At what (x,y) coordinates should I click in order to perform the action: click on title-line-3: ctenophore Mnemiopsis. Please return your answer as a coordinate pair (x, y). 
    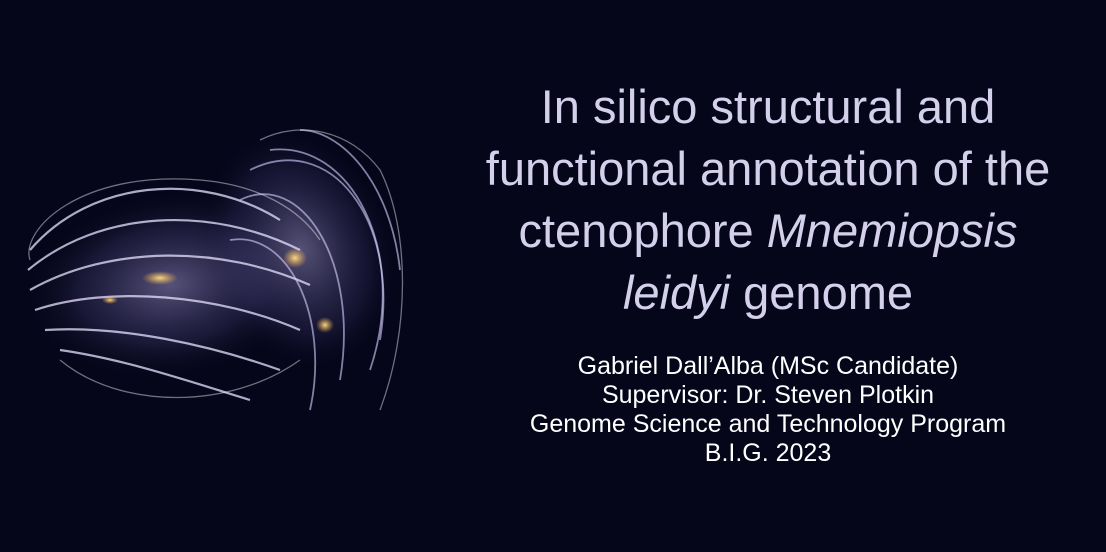
    Looking at the image, I should click on (768, 231).